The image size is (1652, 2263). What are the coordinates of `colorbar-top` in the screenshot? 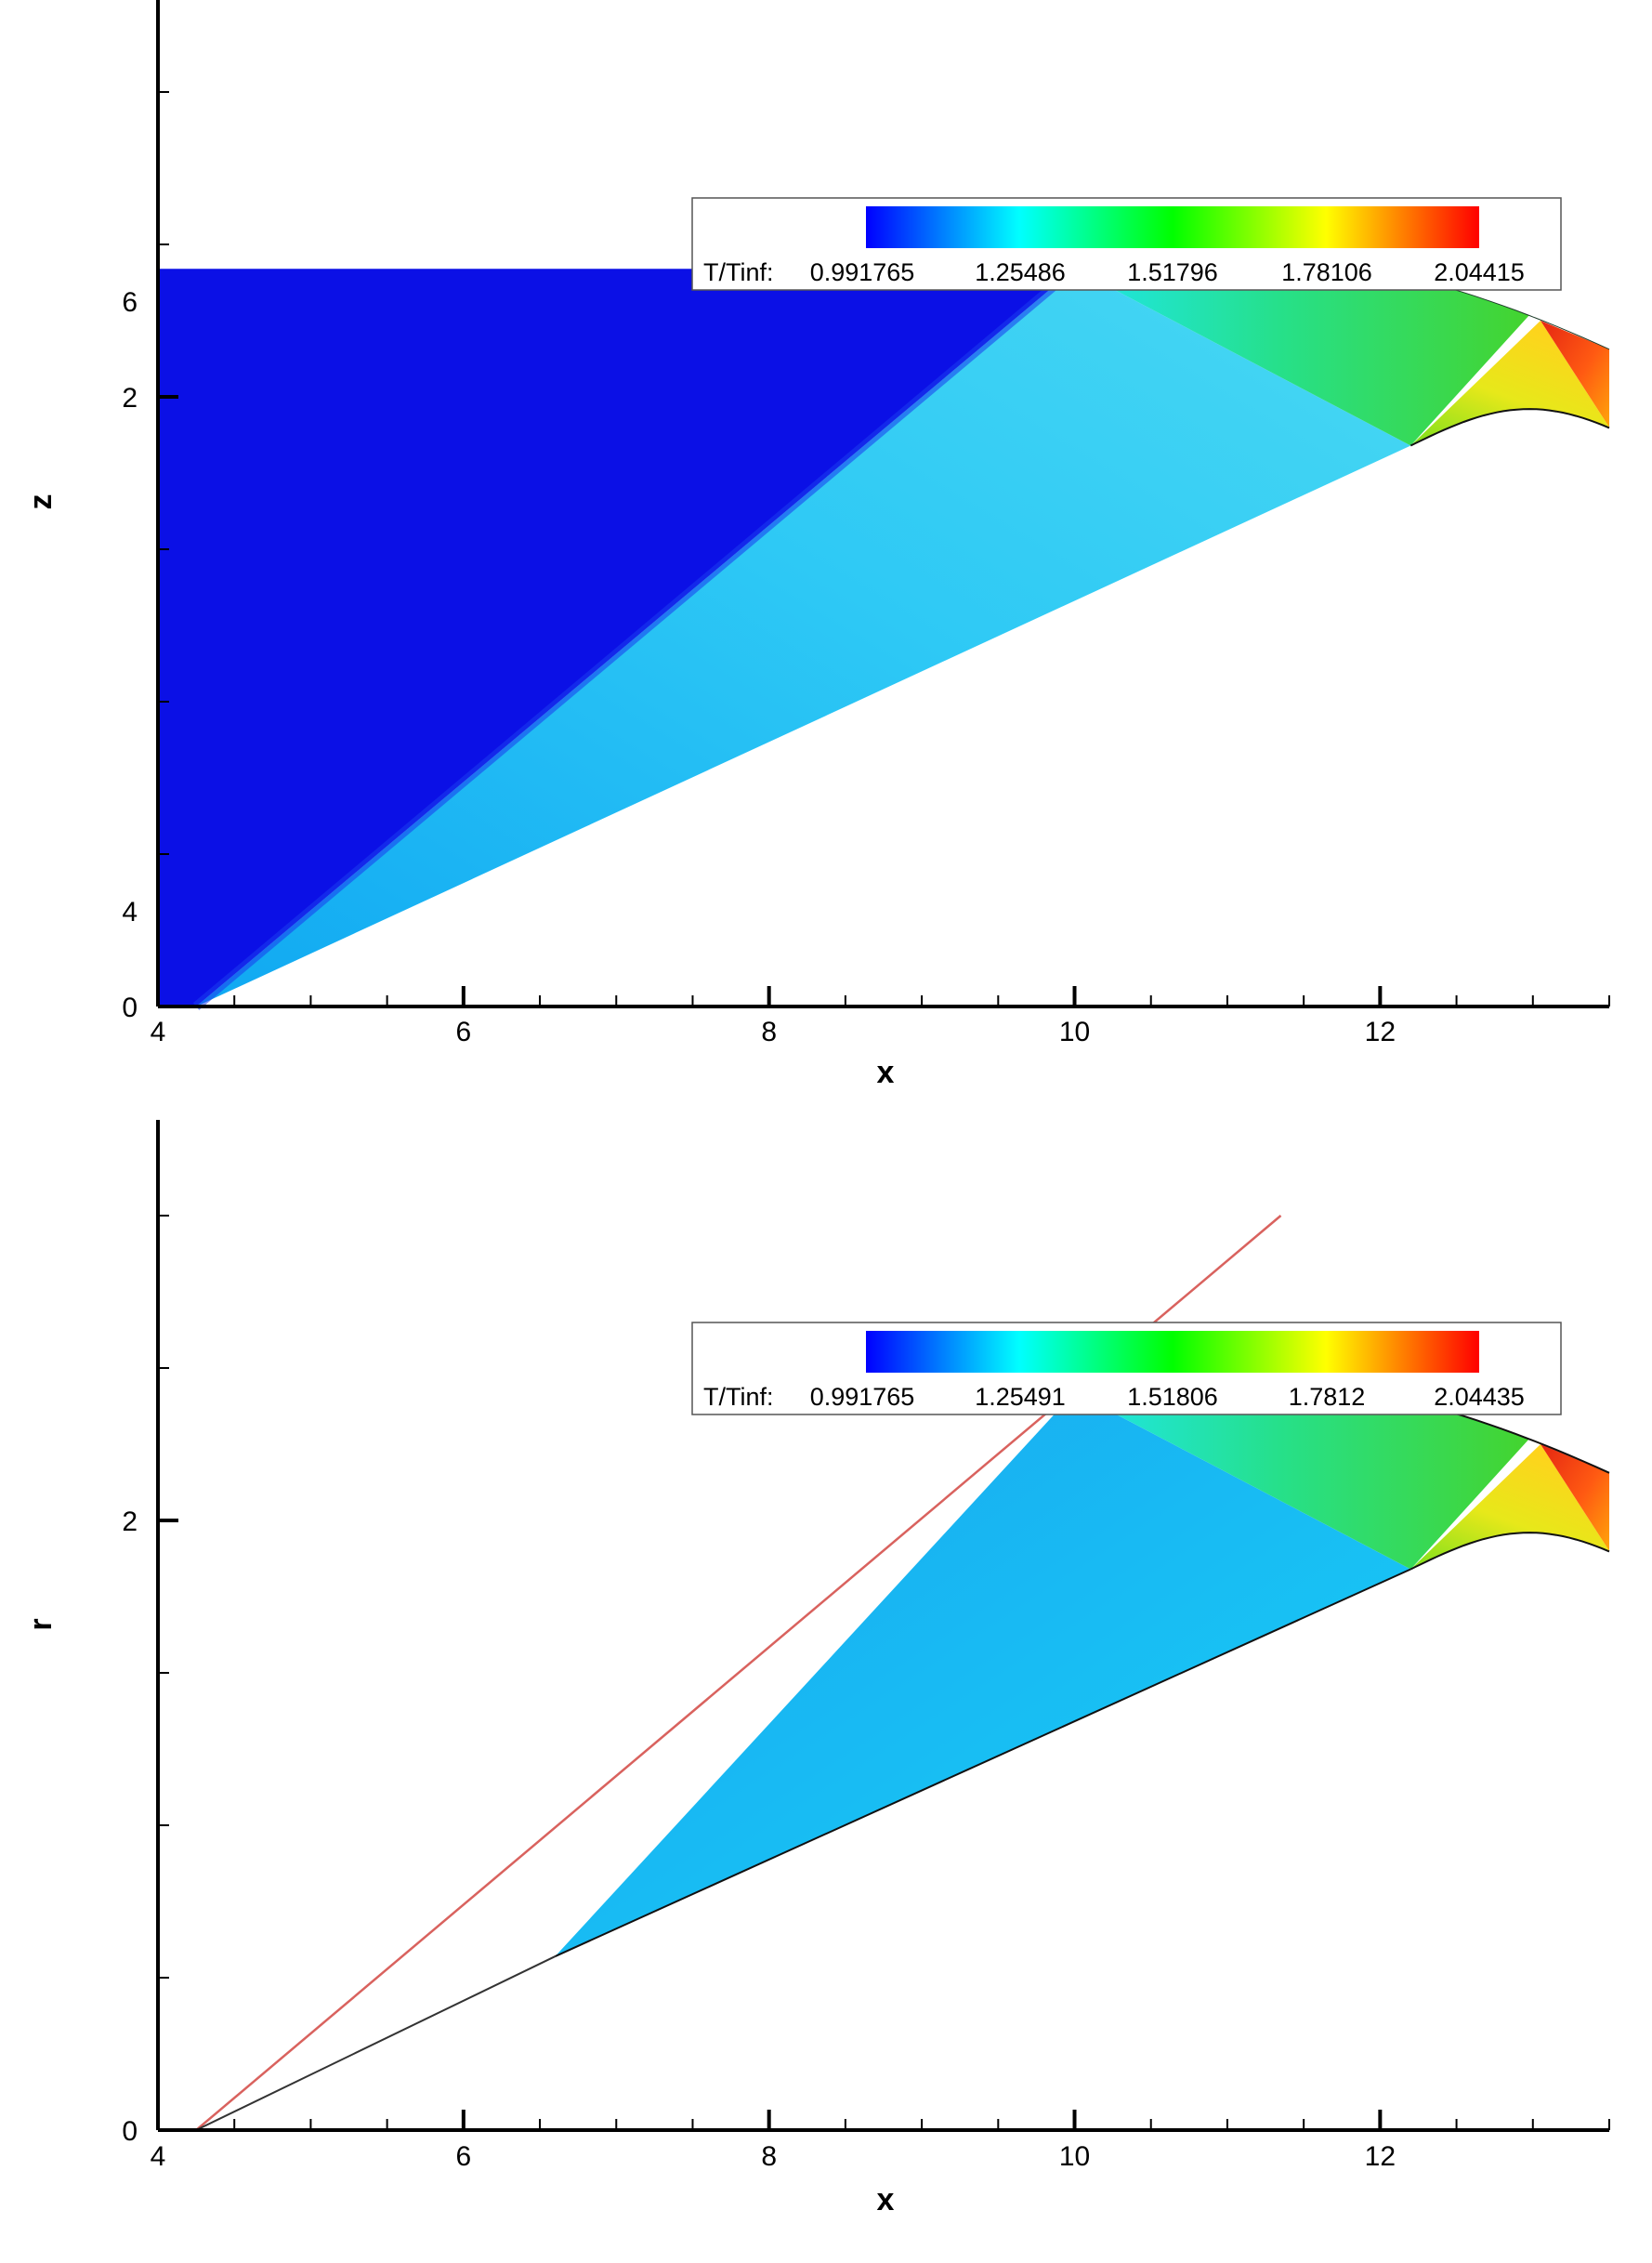 It's located at (1172, 227).